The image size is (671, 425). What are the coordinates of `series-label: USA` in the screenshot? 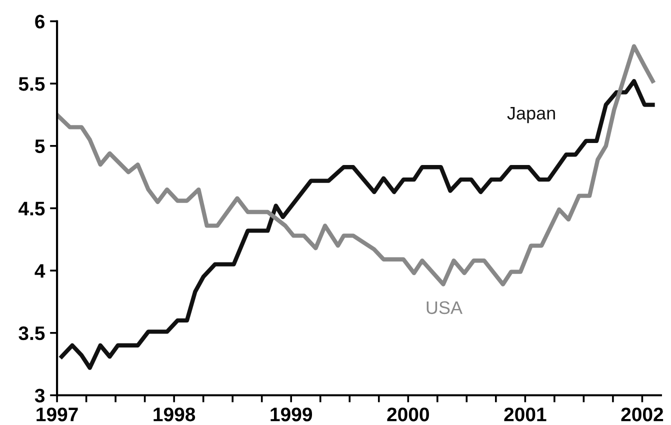 It's located at (444, 307).